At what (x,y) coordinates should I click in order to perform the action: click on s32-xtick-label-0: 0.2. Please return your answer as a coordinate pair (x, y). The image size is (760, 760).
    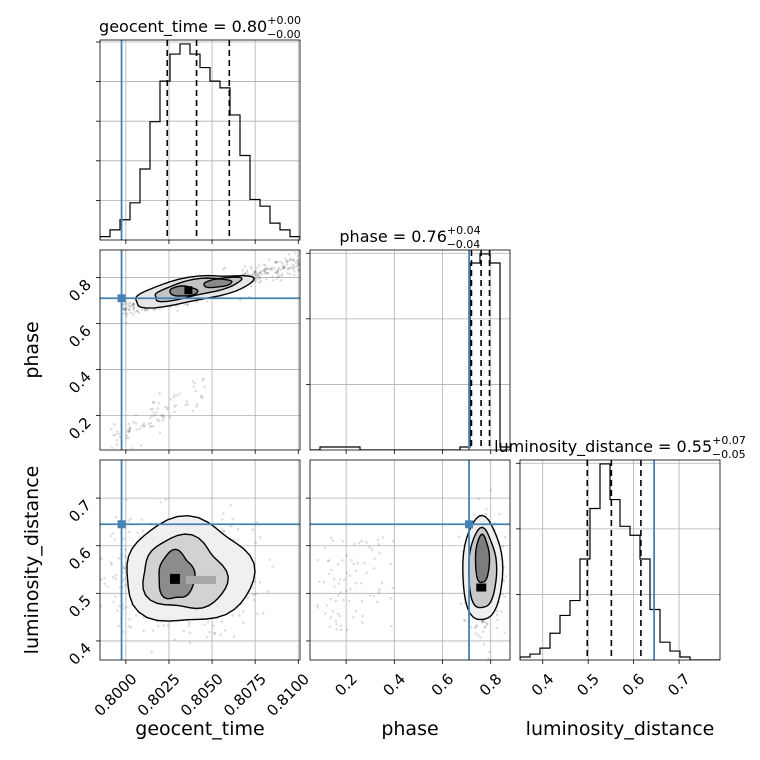
    Looking at the image, I should click on (346, 685).